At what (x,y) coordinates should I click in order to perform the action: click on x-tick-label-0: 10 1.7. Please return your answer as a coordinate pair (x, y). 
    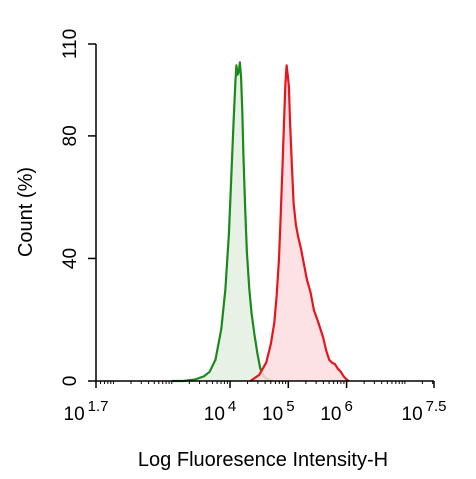
    Looking at the image, I should click on (86, 411).